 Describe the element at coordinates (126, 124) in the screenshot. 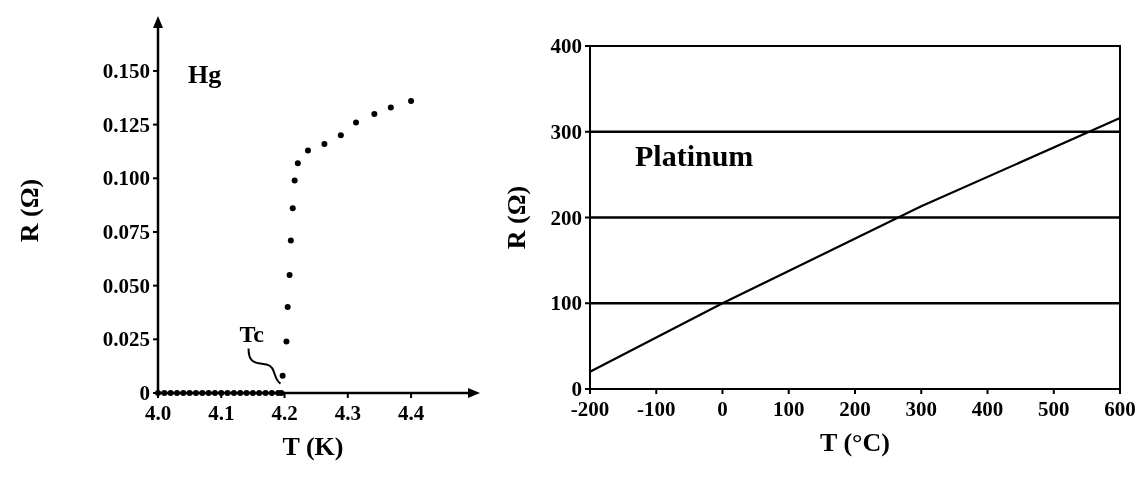

I see `y-tick-label: 0.125` at that location.